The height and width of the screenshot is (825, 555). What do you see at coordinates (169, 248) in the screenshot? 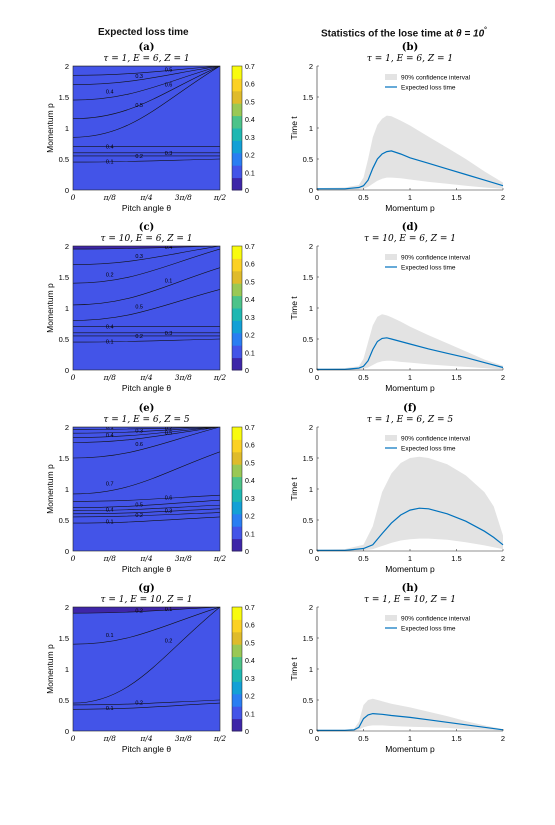
I see `contour-label: 0.4` at bounding box center [169, 248].